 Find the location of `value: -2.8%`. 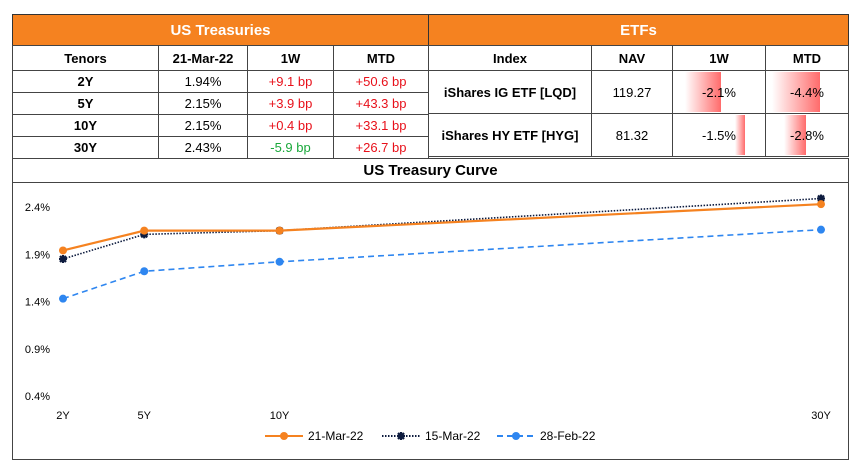

value: -2.8% is located at coordinates (807, 135).